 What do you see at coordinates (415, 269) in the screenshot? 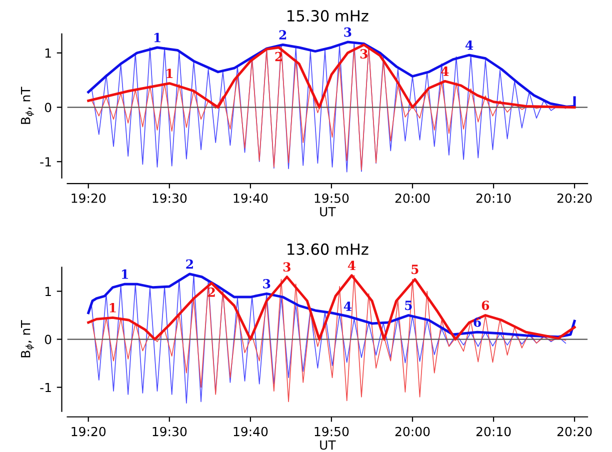
I see `annotation: 5` at bounding box center [415, 269].